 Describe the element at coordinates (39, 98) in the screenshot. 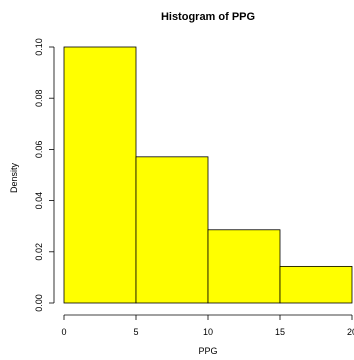

I see `y-tick-label-4: 0.08` at that location.